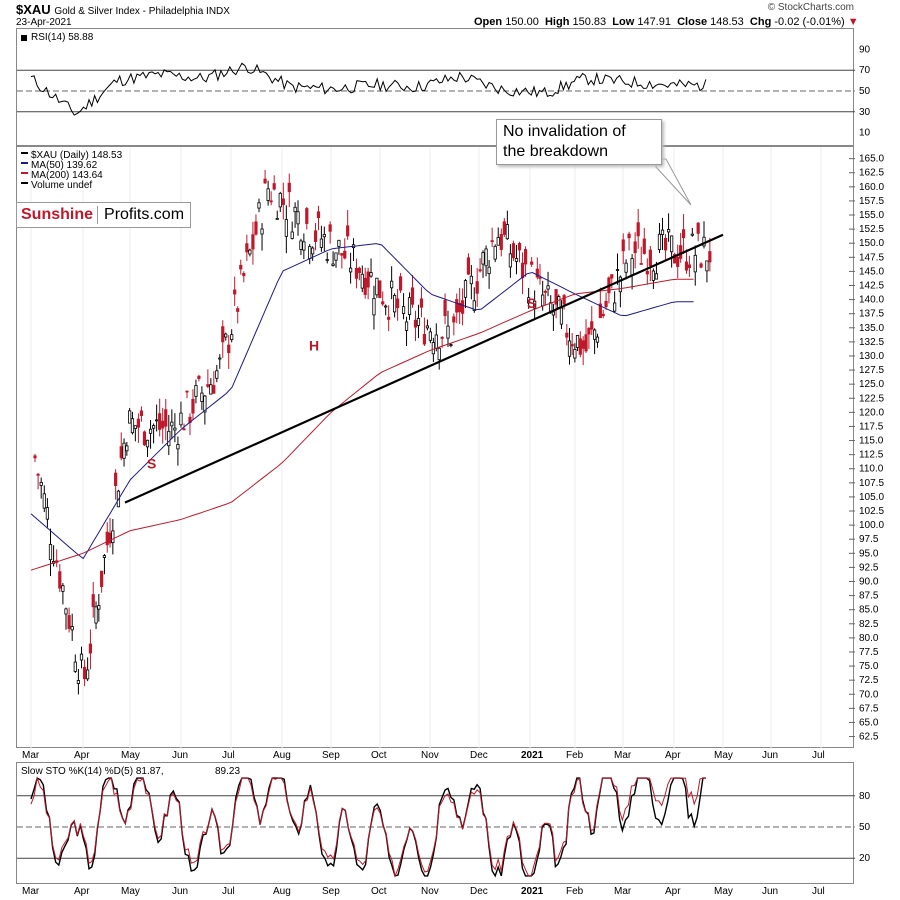 This screenshot has height=900, width=900. I want to click on y-tick-label-12: 135.0, so click(871, 328).